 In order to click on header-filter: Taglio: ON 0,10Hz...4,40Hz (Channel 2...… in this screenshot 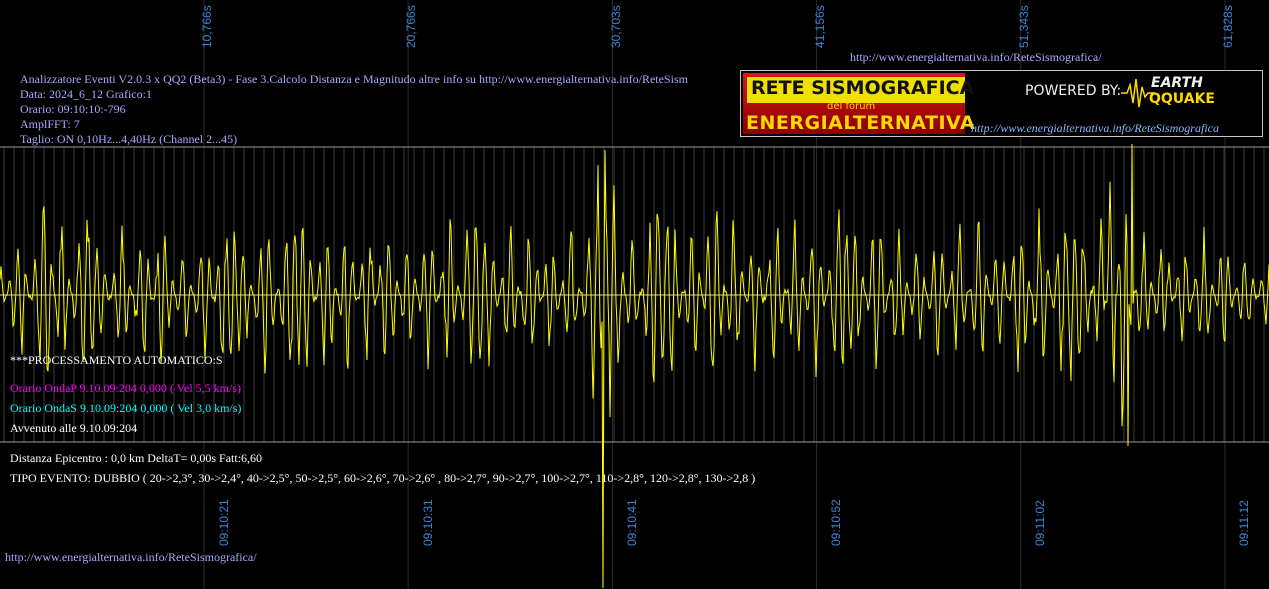, I will do `click(129, 139)`.